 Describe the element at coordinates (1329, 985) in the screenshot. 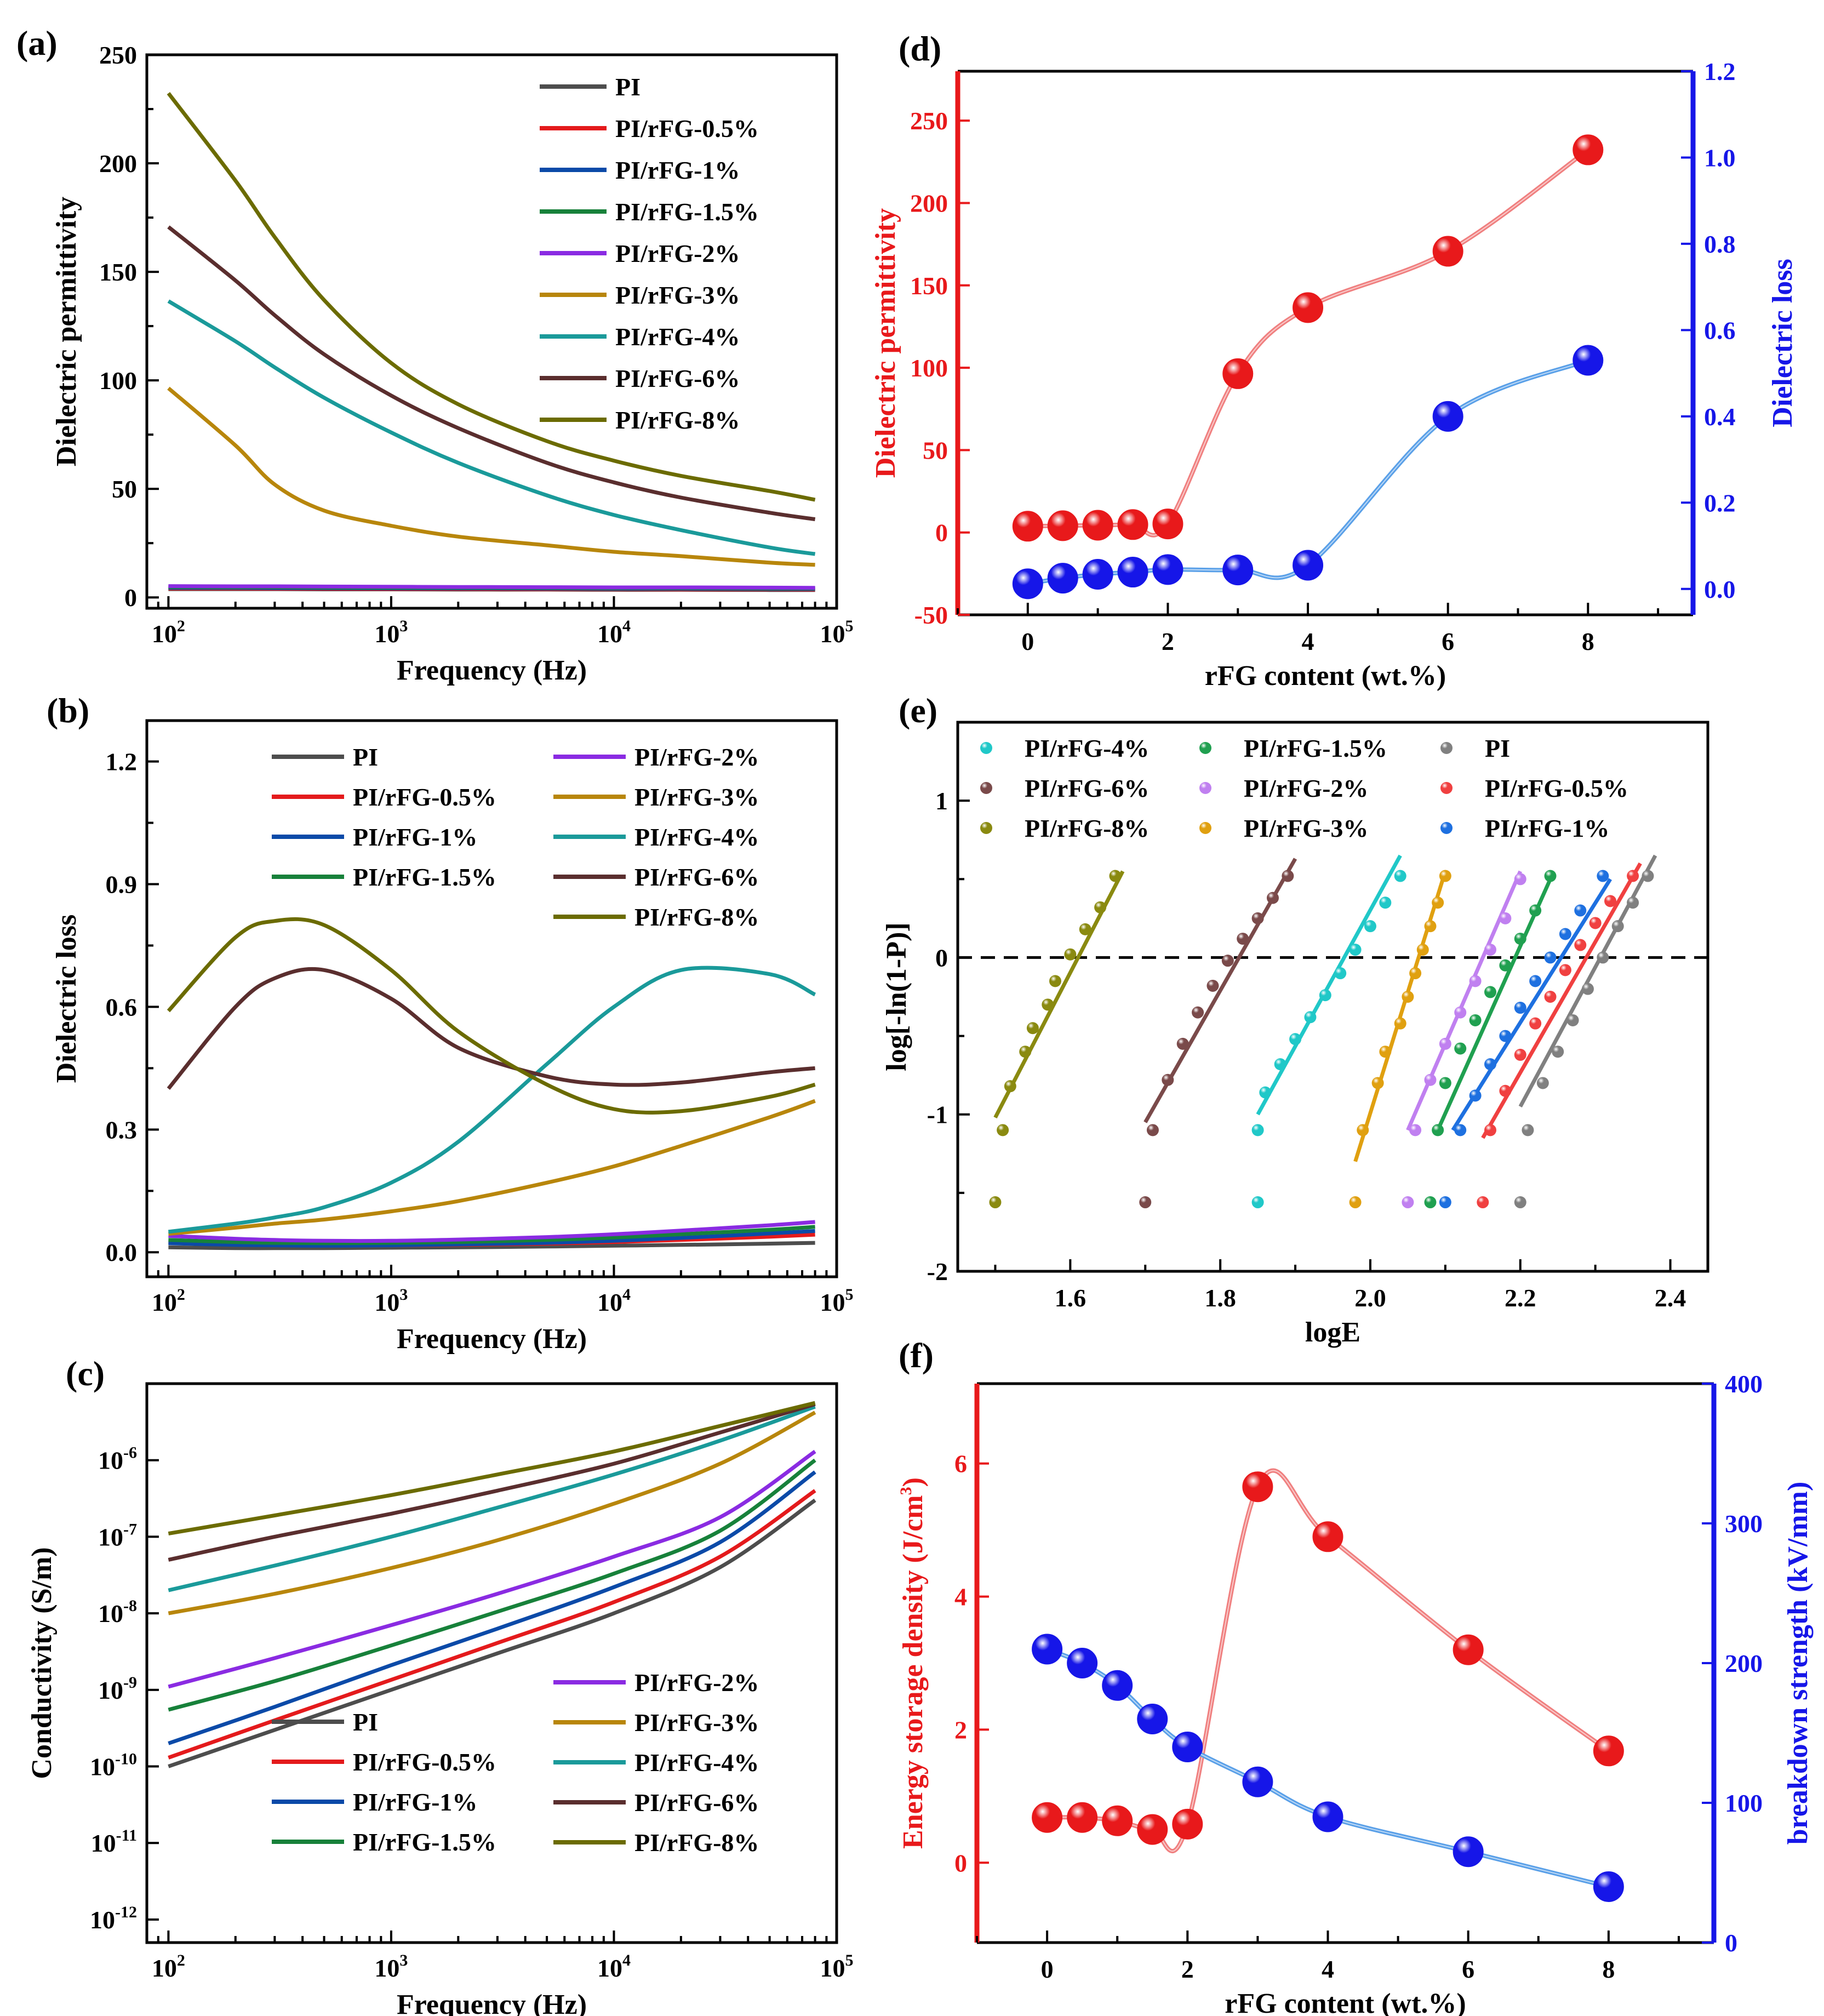

I see `fit-line-PI/rFG-4%` at that location.